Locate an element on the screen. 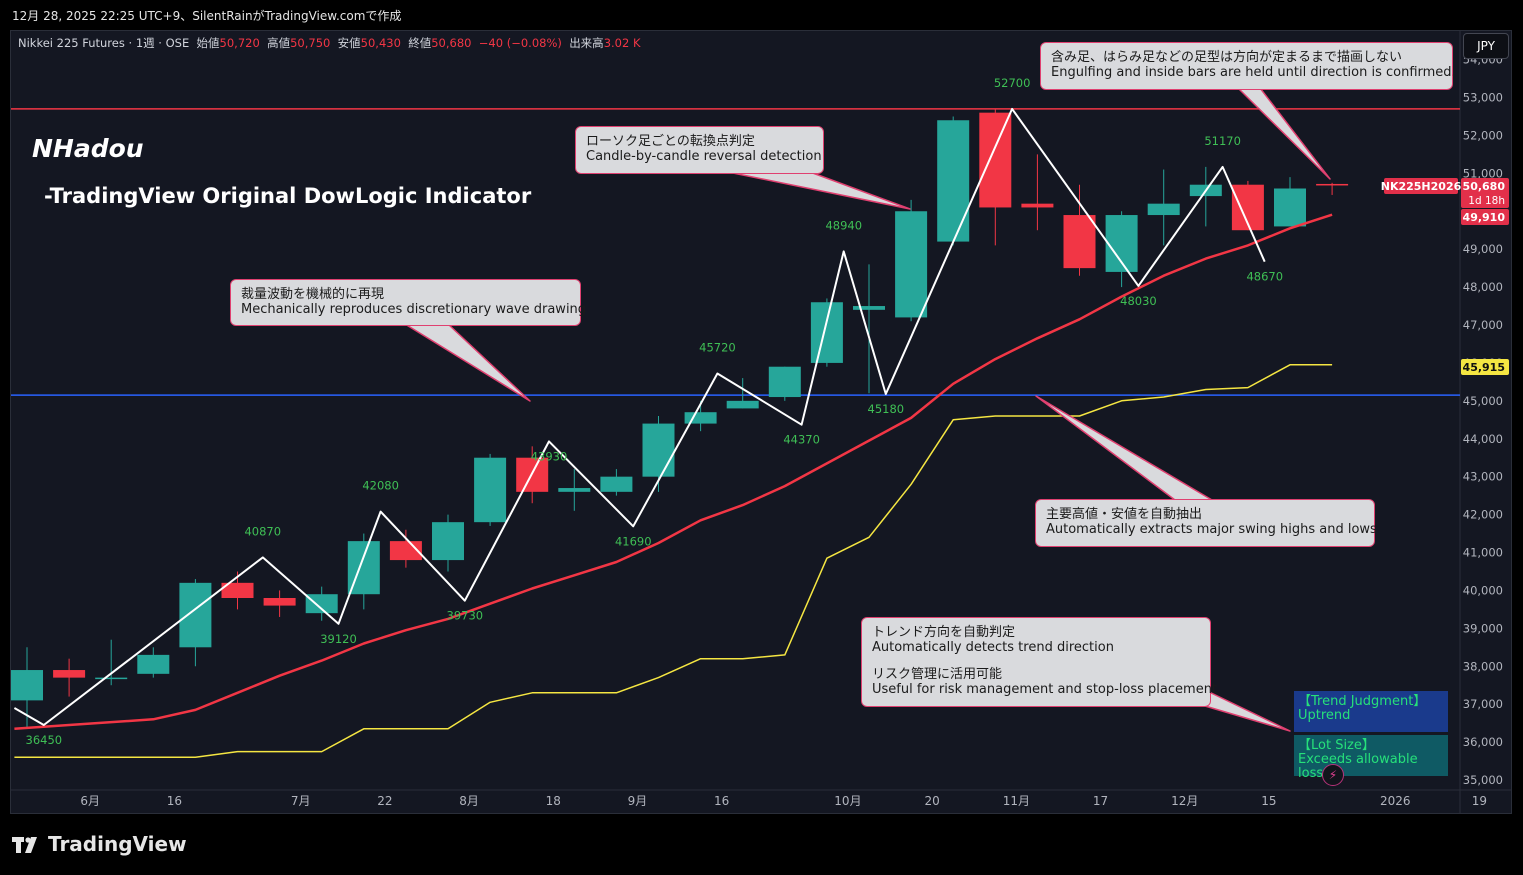 Image resolution: width=1523 pixels, height=875 pixels. x-tick-label: 22 is located at coordinates (384, 801).